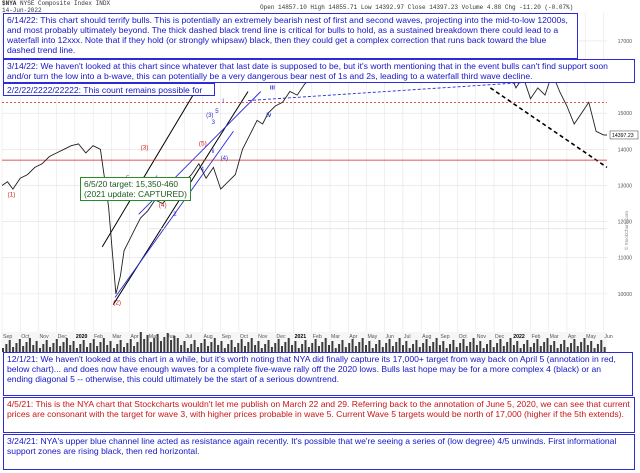 The image size is (640, 473). Describe the element at coordinates (25, 337) in the screenshot. I see `x-tick-Oct: Oct` at that location.